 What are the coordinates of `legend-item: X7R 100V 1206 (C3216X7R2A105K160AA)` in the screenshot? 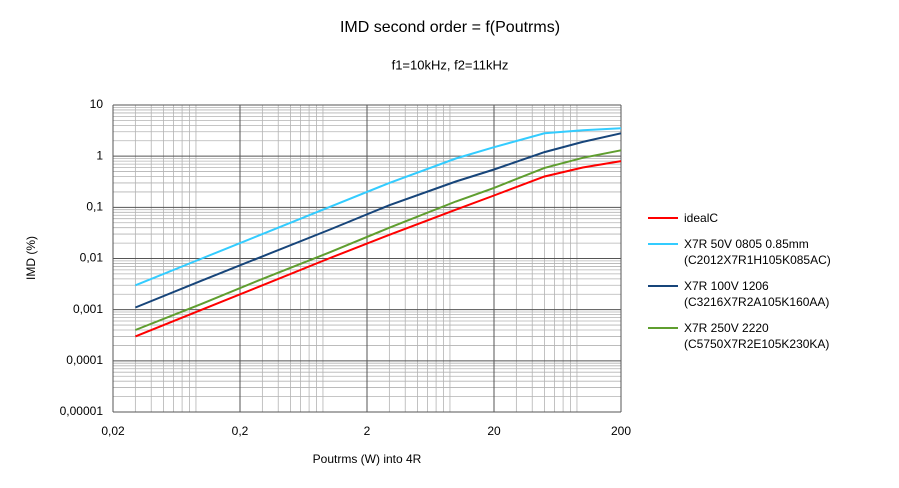 It's located at (739, 294).